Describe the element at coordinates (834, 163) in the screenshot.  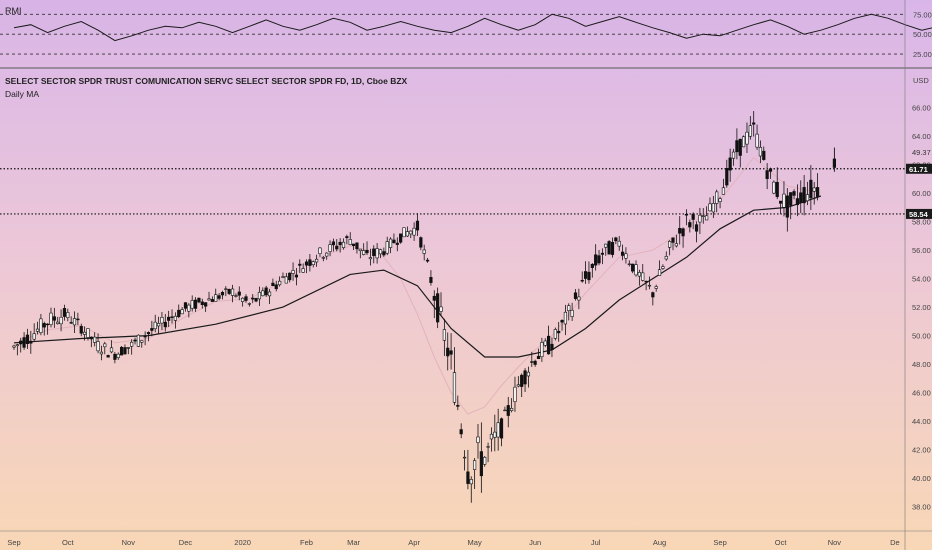
I see `last-candle-body` at that location.